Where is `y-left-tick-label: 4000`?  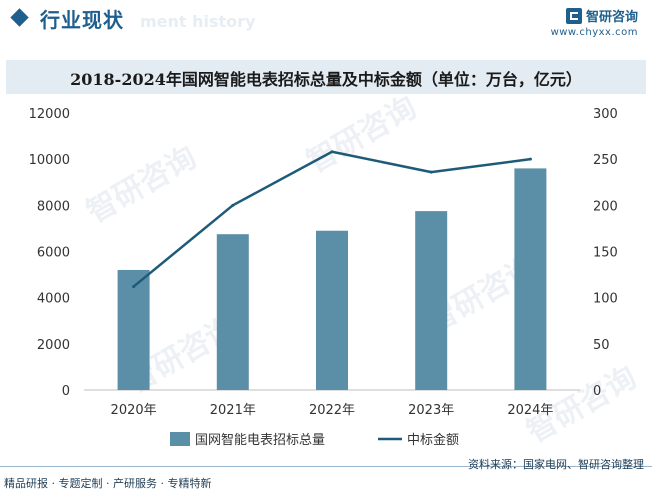 y-left-tick-label: 4000 is located at coordinates (53, 299).